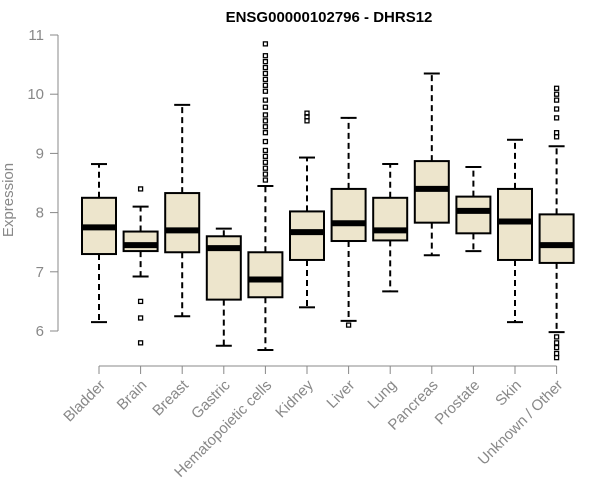 This screenshot has width=600, height=500. Describe the element at coordinates (329, 17) in the screenshot. I see `chart-title: ENSG00000102796 - DHRS12` at that location.